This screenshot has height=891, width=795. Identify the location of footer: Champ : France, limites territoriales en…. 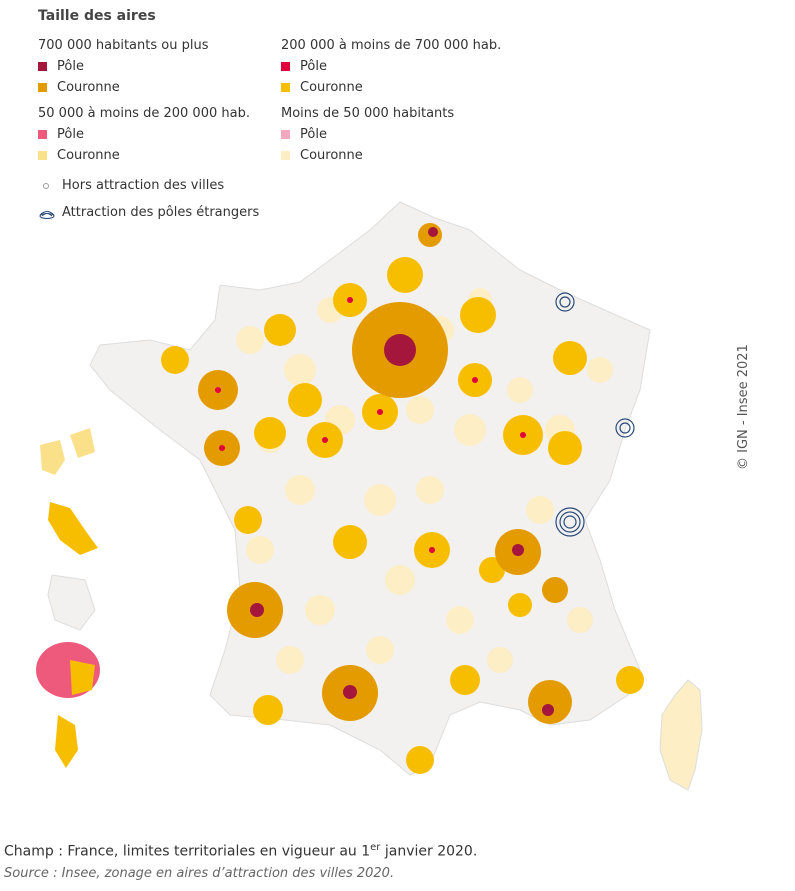
(240, 861).